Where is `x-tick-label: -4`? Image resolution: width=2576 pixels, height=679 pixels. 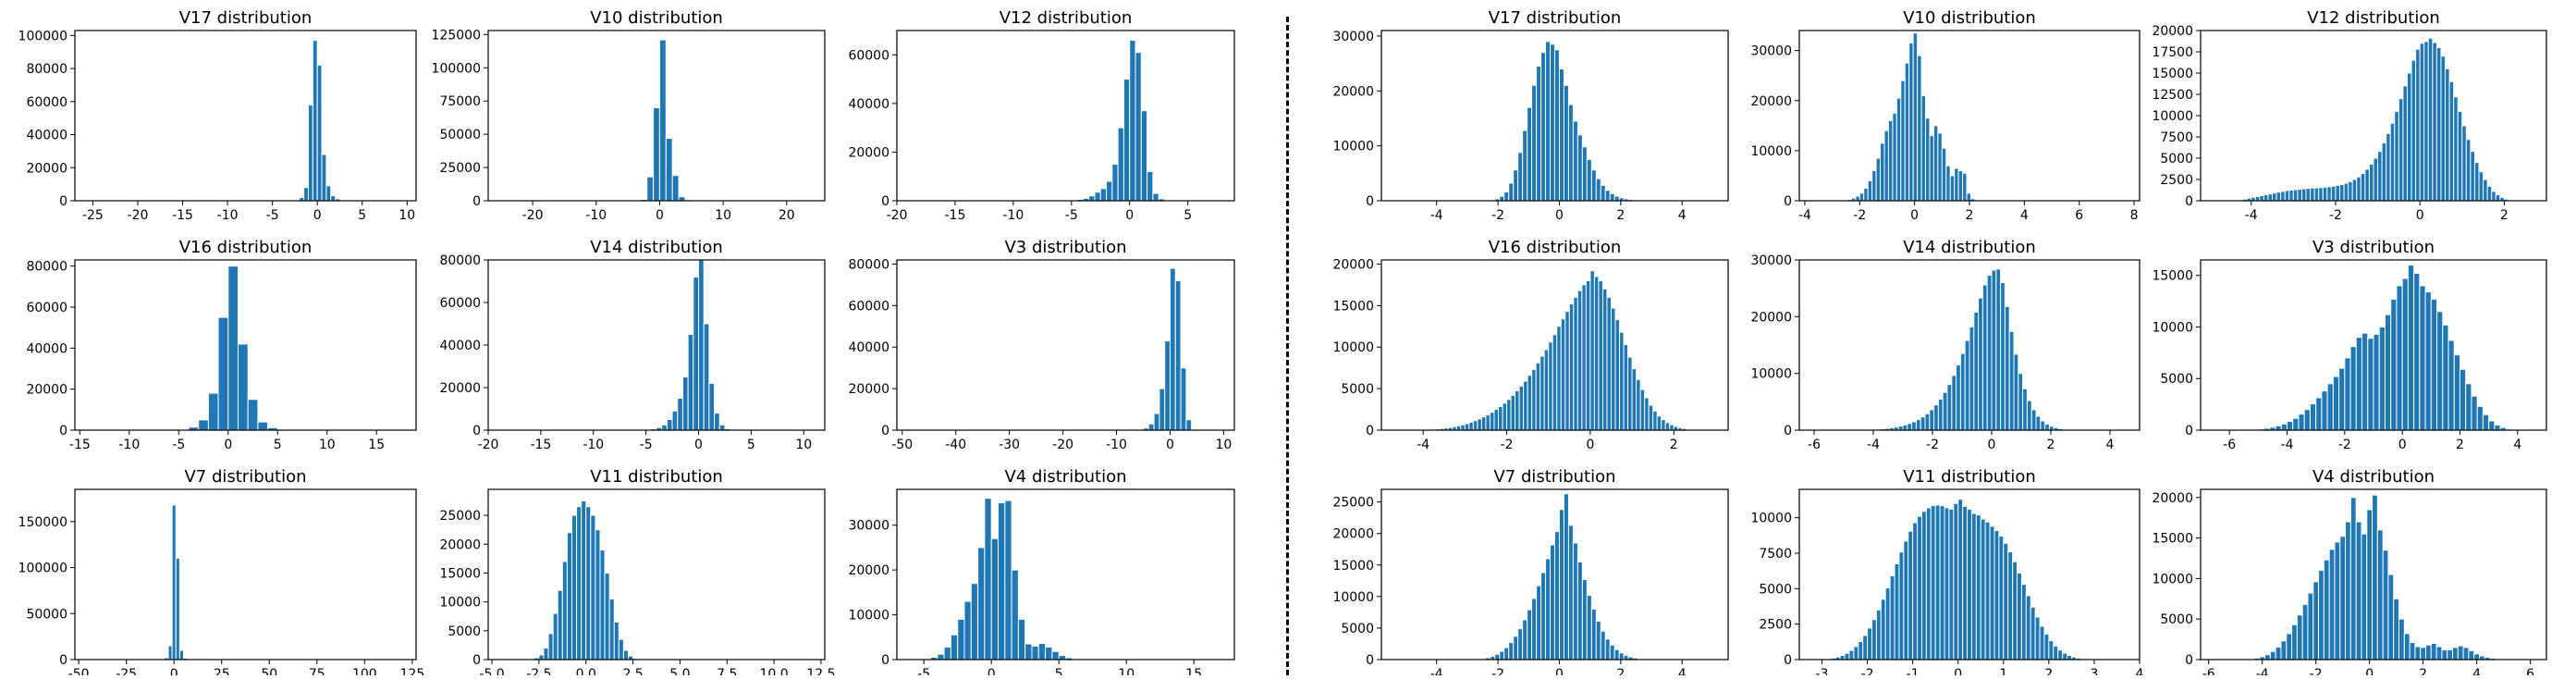
x-tick-label: -4 is located at coordinates (1436, 671).